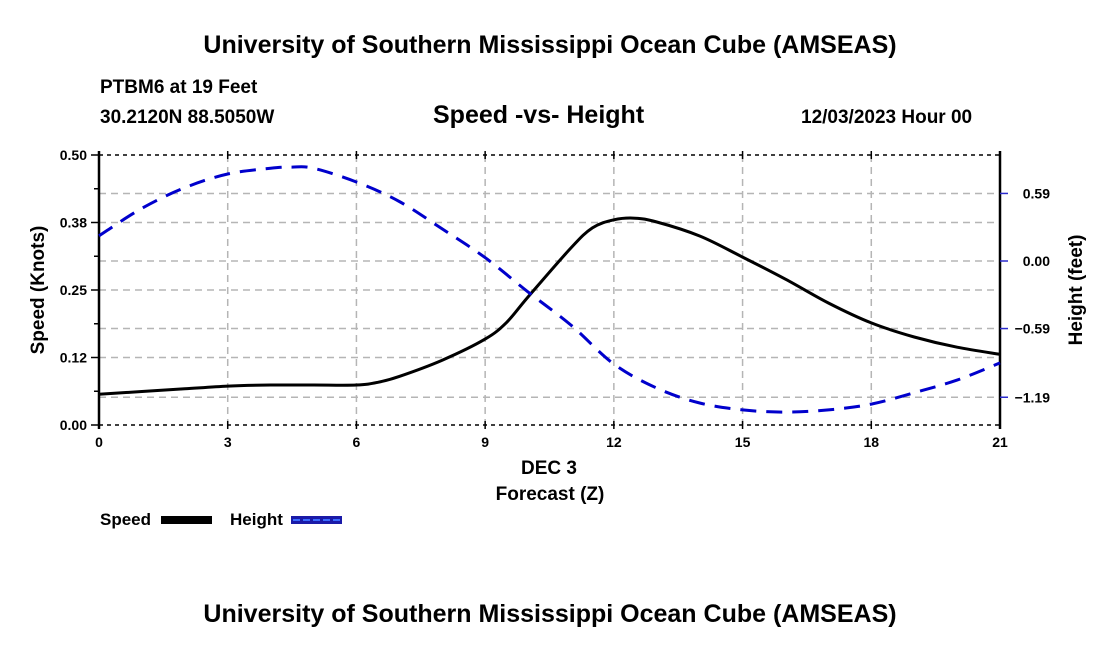 Image resolution: width=1100 pixels, height=650 pixels. Describe the element at coordinates (73, 358) in the screenshot. I see `y-tick-label: 0.12` at that location.